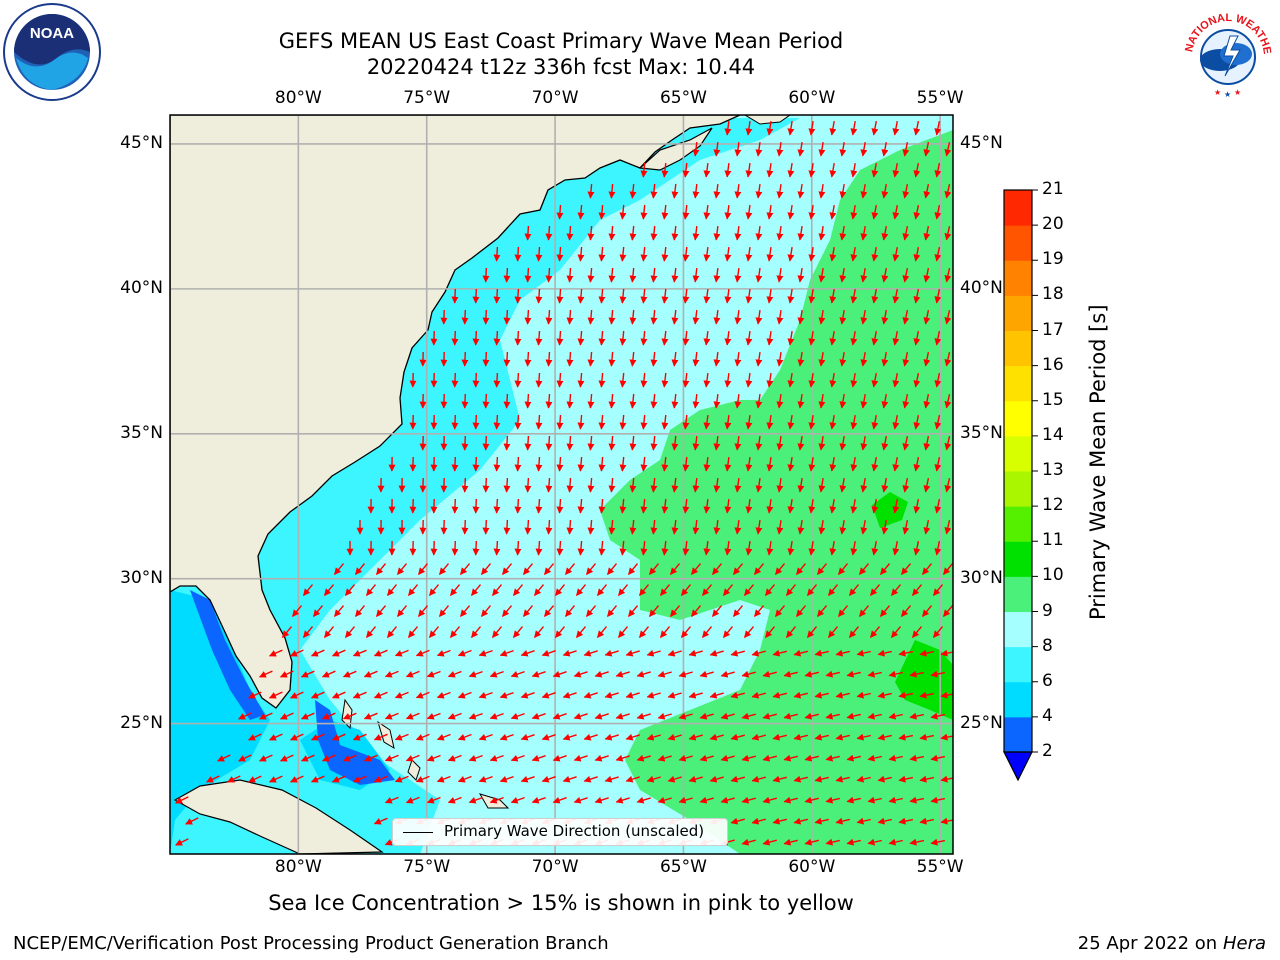  What do you see at coordinates (141, 287) in the screenshot?
I see `lat-tick-left-1: 40°N` at bounding box center [141, 287].